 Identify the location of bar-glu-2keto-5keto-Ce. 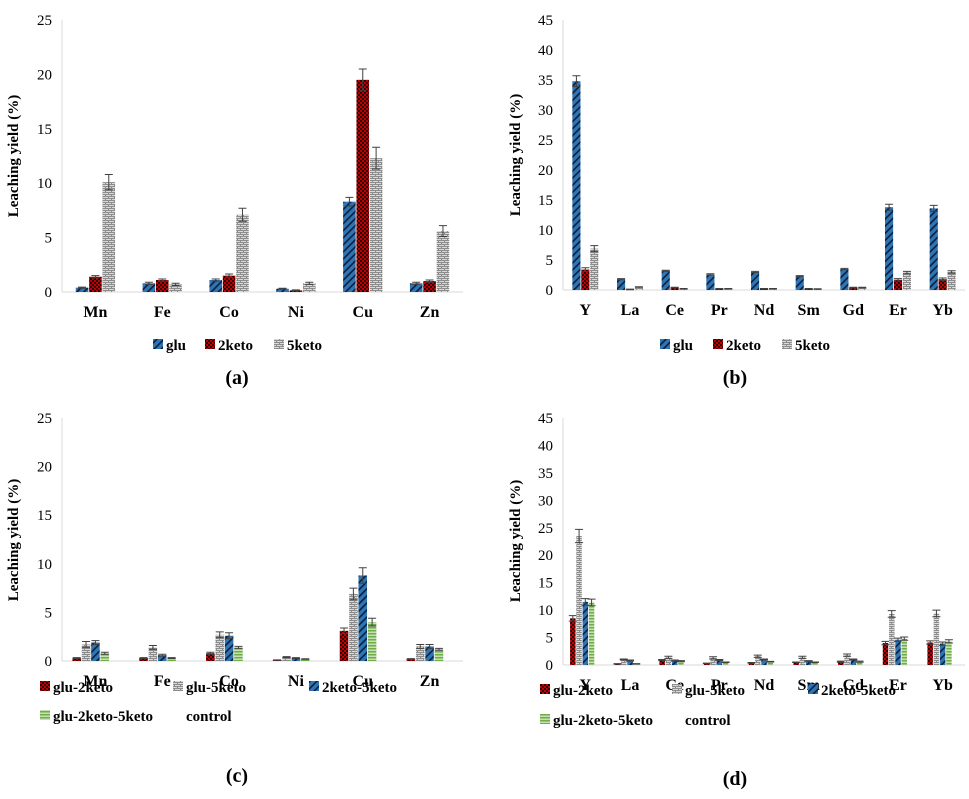
(681, 663).